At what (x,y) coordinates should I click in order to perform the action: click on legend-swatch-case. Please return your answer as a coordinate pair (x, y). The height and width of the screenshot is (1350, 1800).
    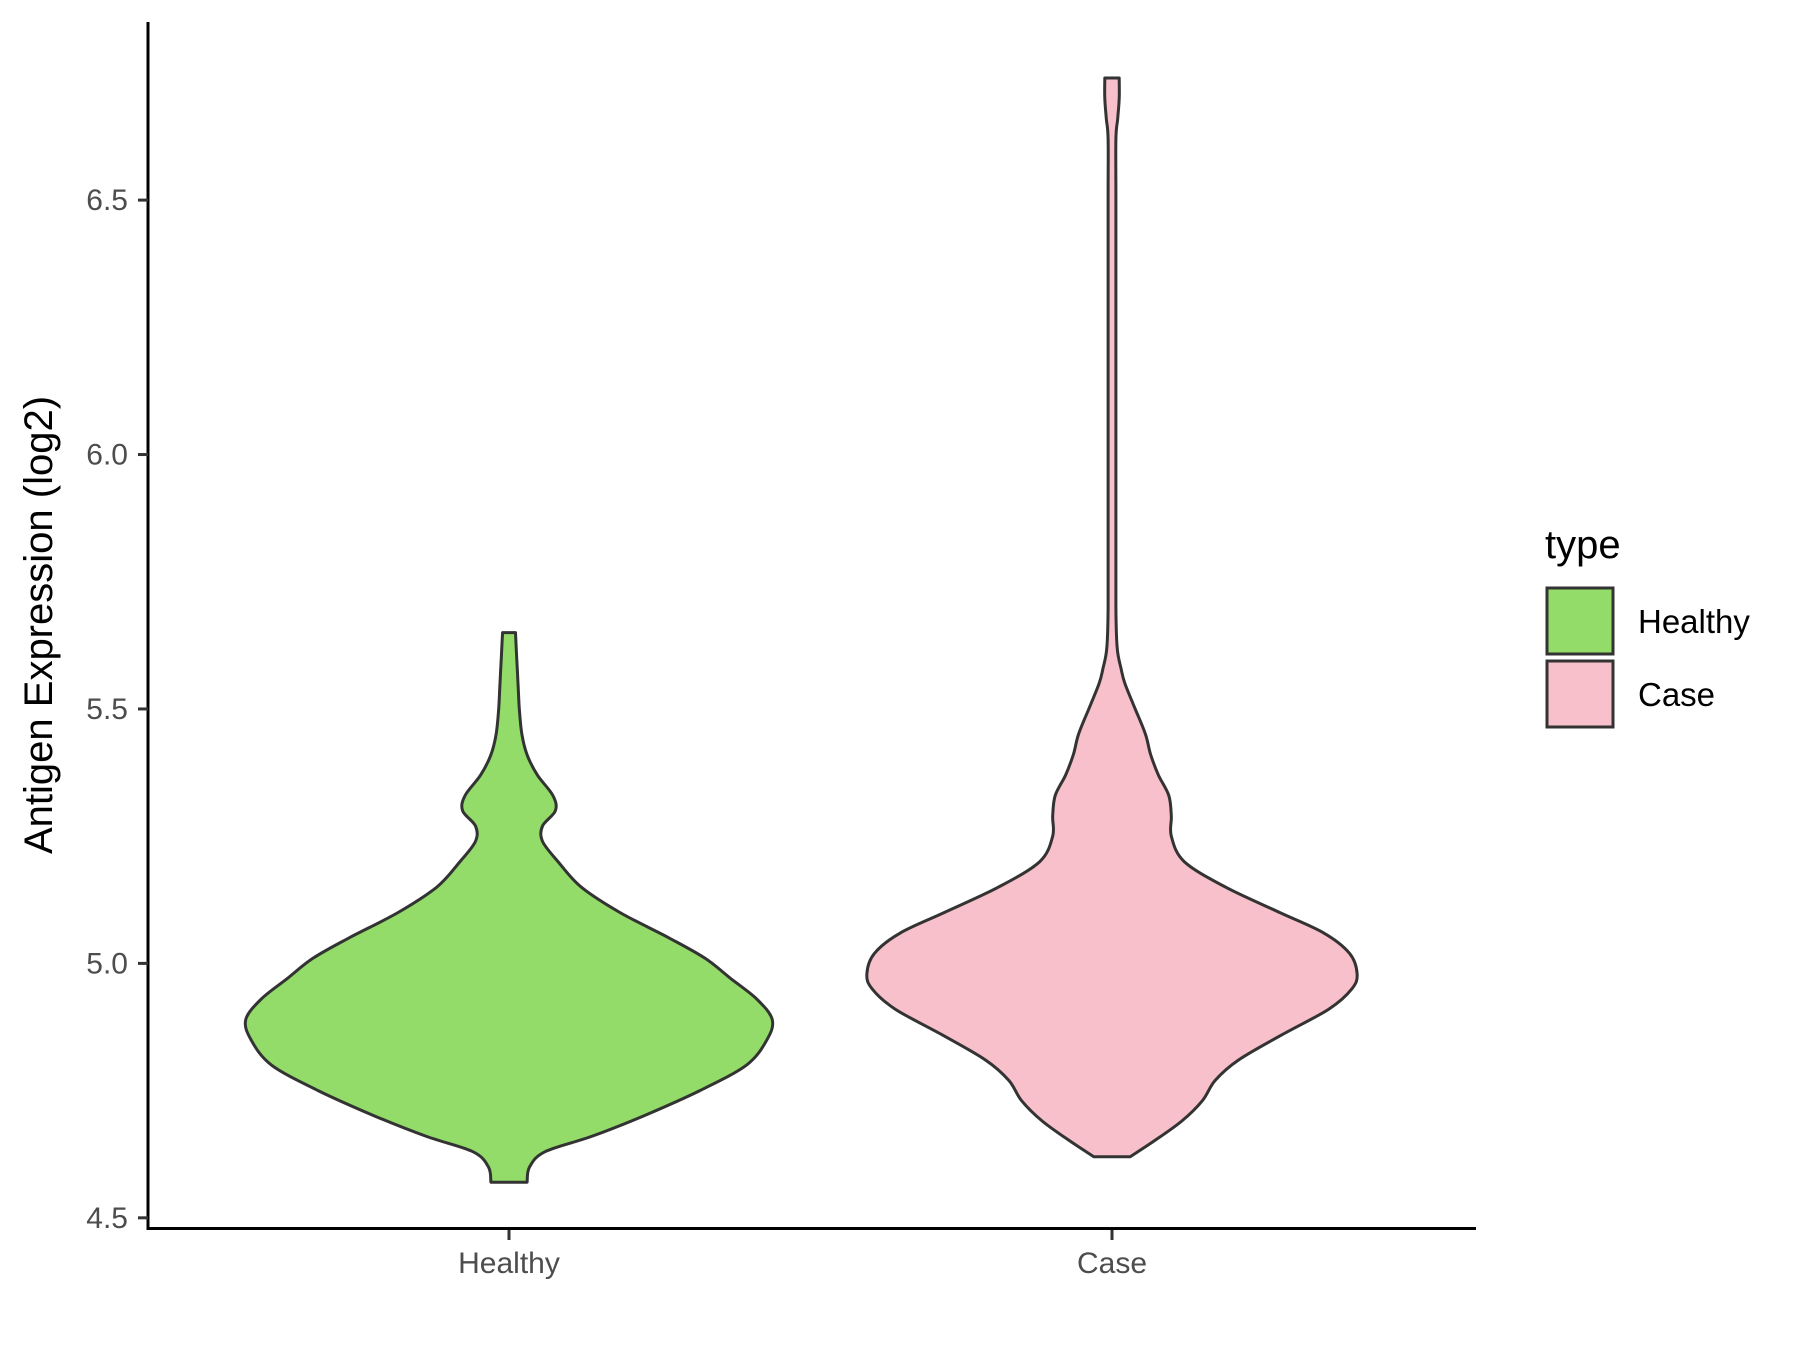
    Looking at the image, I should click on (1580, 694).